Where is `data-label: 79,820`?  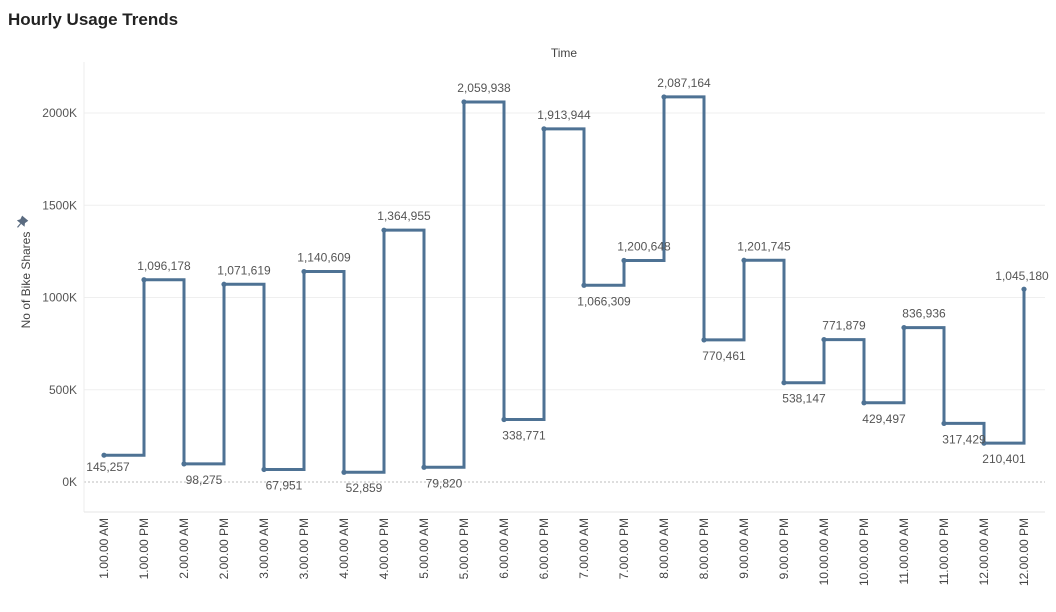
data-label: 79,820 is located at coordinates (444, 483).